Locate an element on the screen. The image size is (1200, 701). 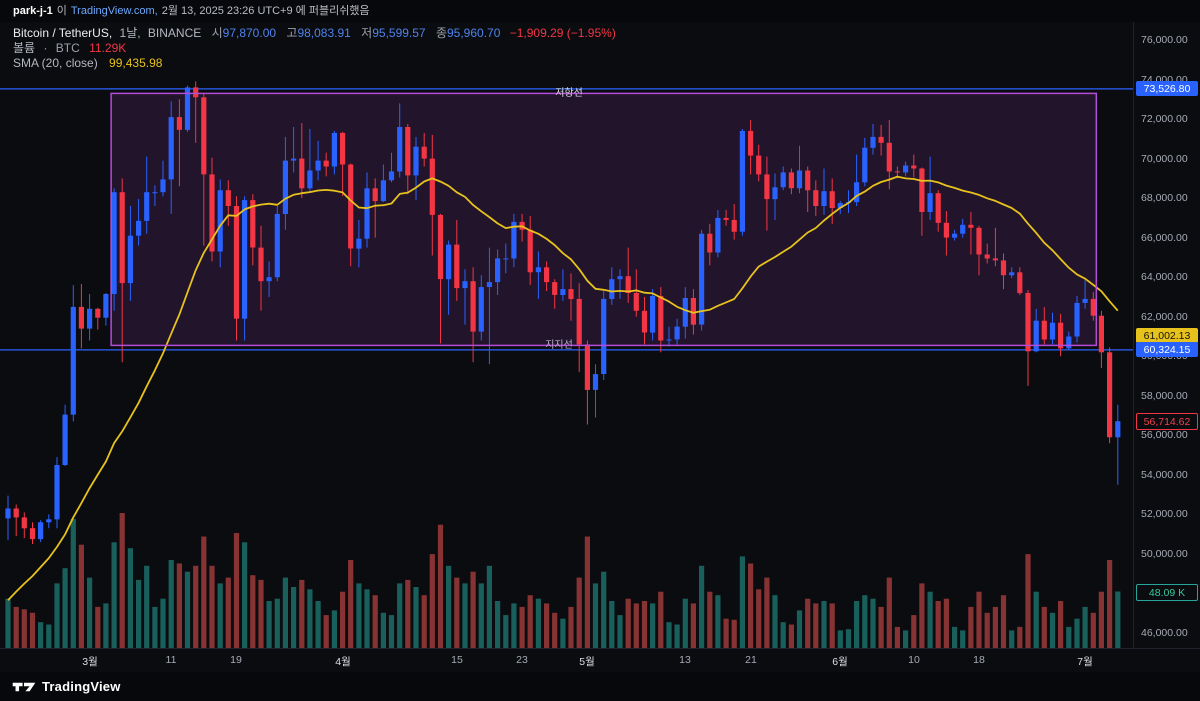
price-tick-label: 64,000.00 is located at coordinates (1164, 277).